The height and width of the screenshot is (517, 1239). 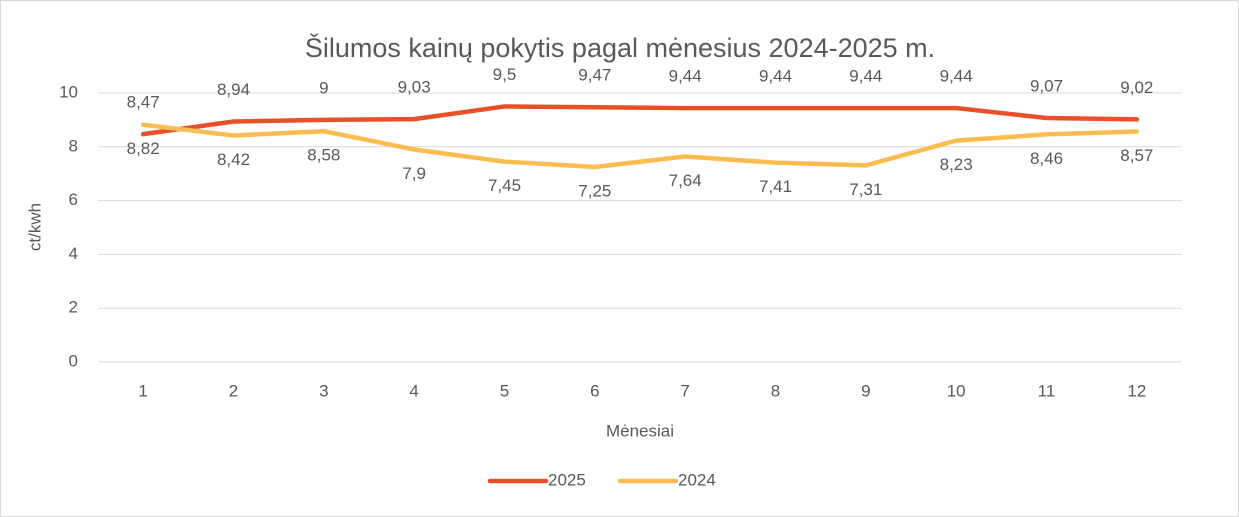 What do you see at coordinates (233, 159) in the screenshot?
I see `data-label: 8,42` at bounding box center [233, 159].